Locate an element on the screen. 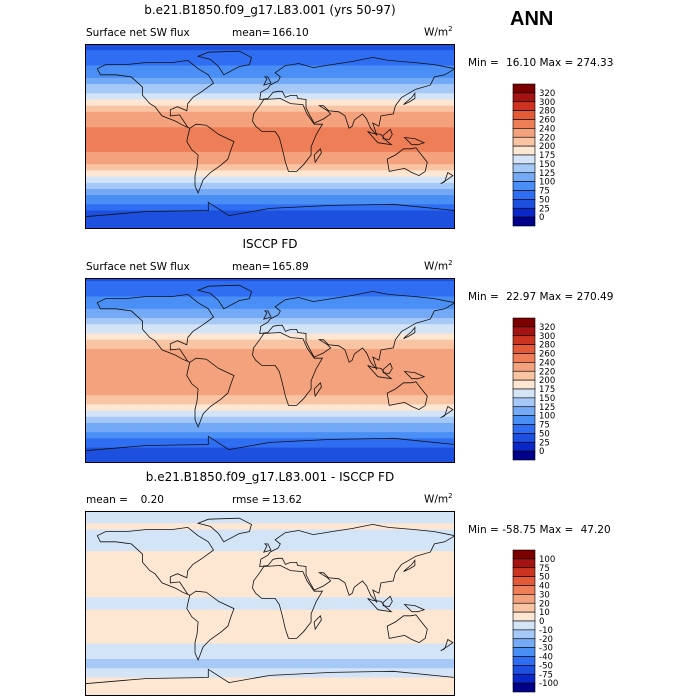  panel2-variable: Surface net SW flux is located at coordinates (138, 267).